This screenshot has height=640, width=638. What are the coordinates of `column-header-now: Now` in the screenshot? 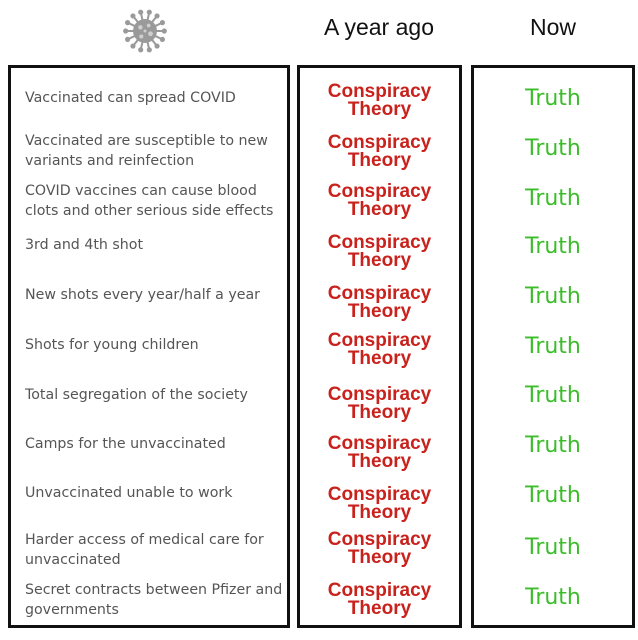 It's located at (552, 27).